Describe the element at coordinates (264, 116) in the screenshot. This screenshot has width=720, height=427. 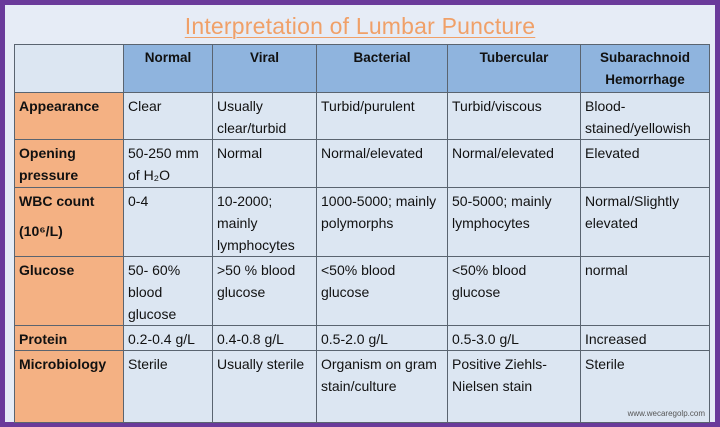
I see `table-cell: Usually clear/turbid` at that location.